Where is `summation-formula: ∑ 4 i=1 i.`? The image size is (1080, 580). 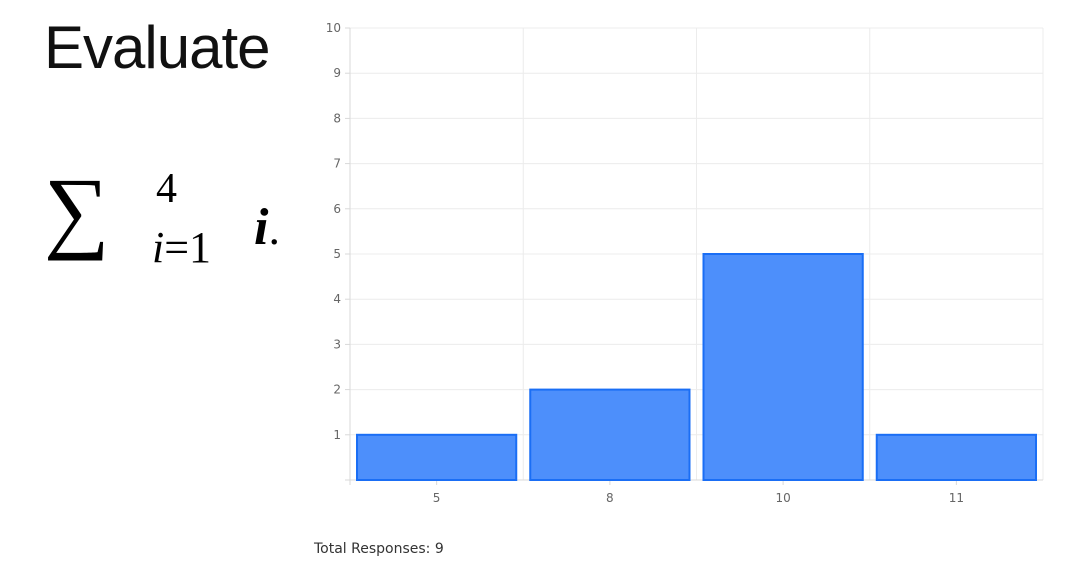 summation-formula: ∑ 4 i=1 i. is located at coordinates (174, 220).